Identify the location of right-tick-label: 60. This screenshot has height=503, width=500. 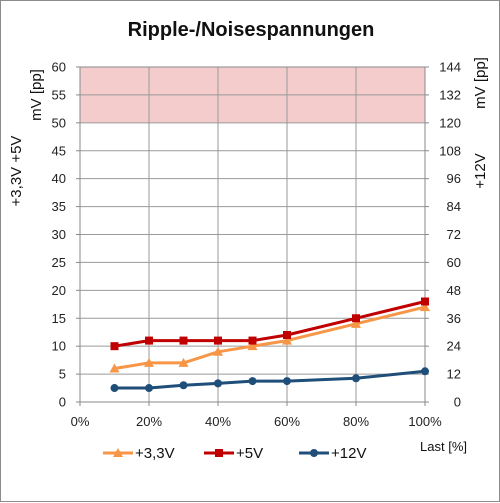
(454, 262).